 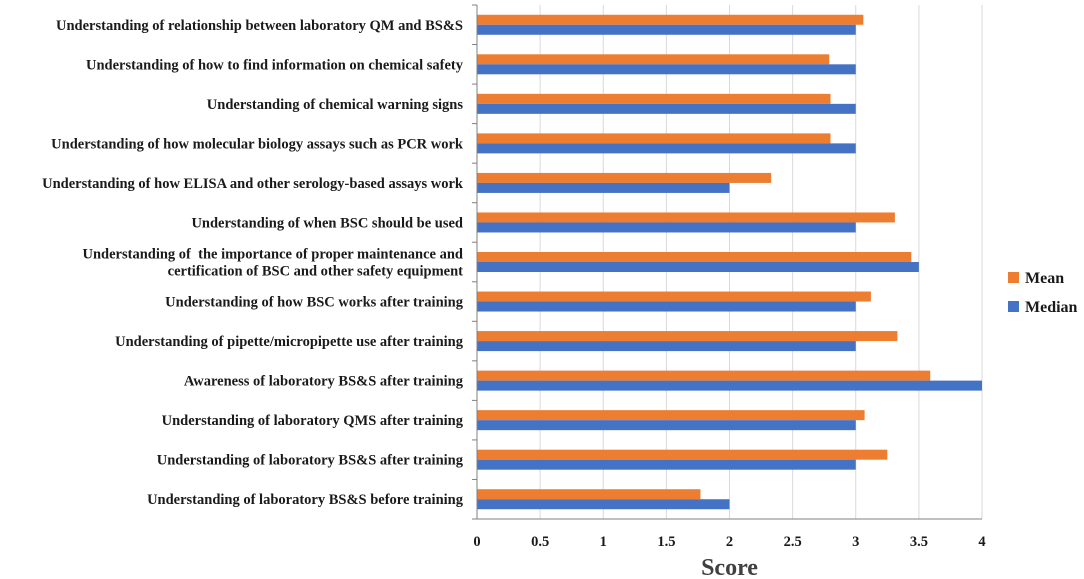 What do you see at coordinates (1043, 293) in the screenshot?
I see `legend: Mean Median` at bounding box center [1043, 293].